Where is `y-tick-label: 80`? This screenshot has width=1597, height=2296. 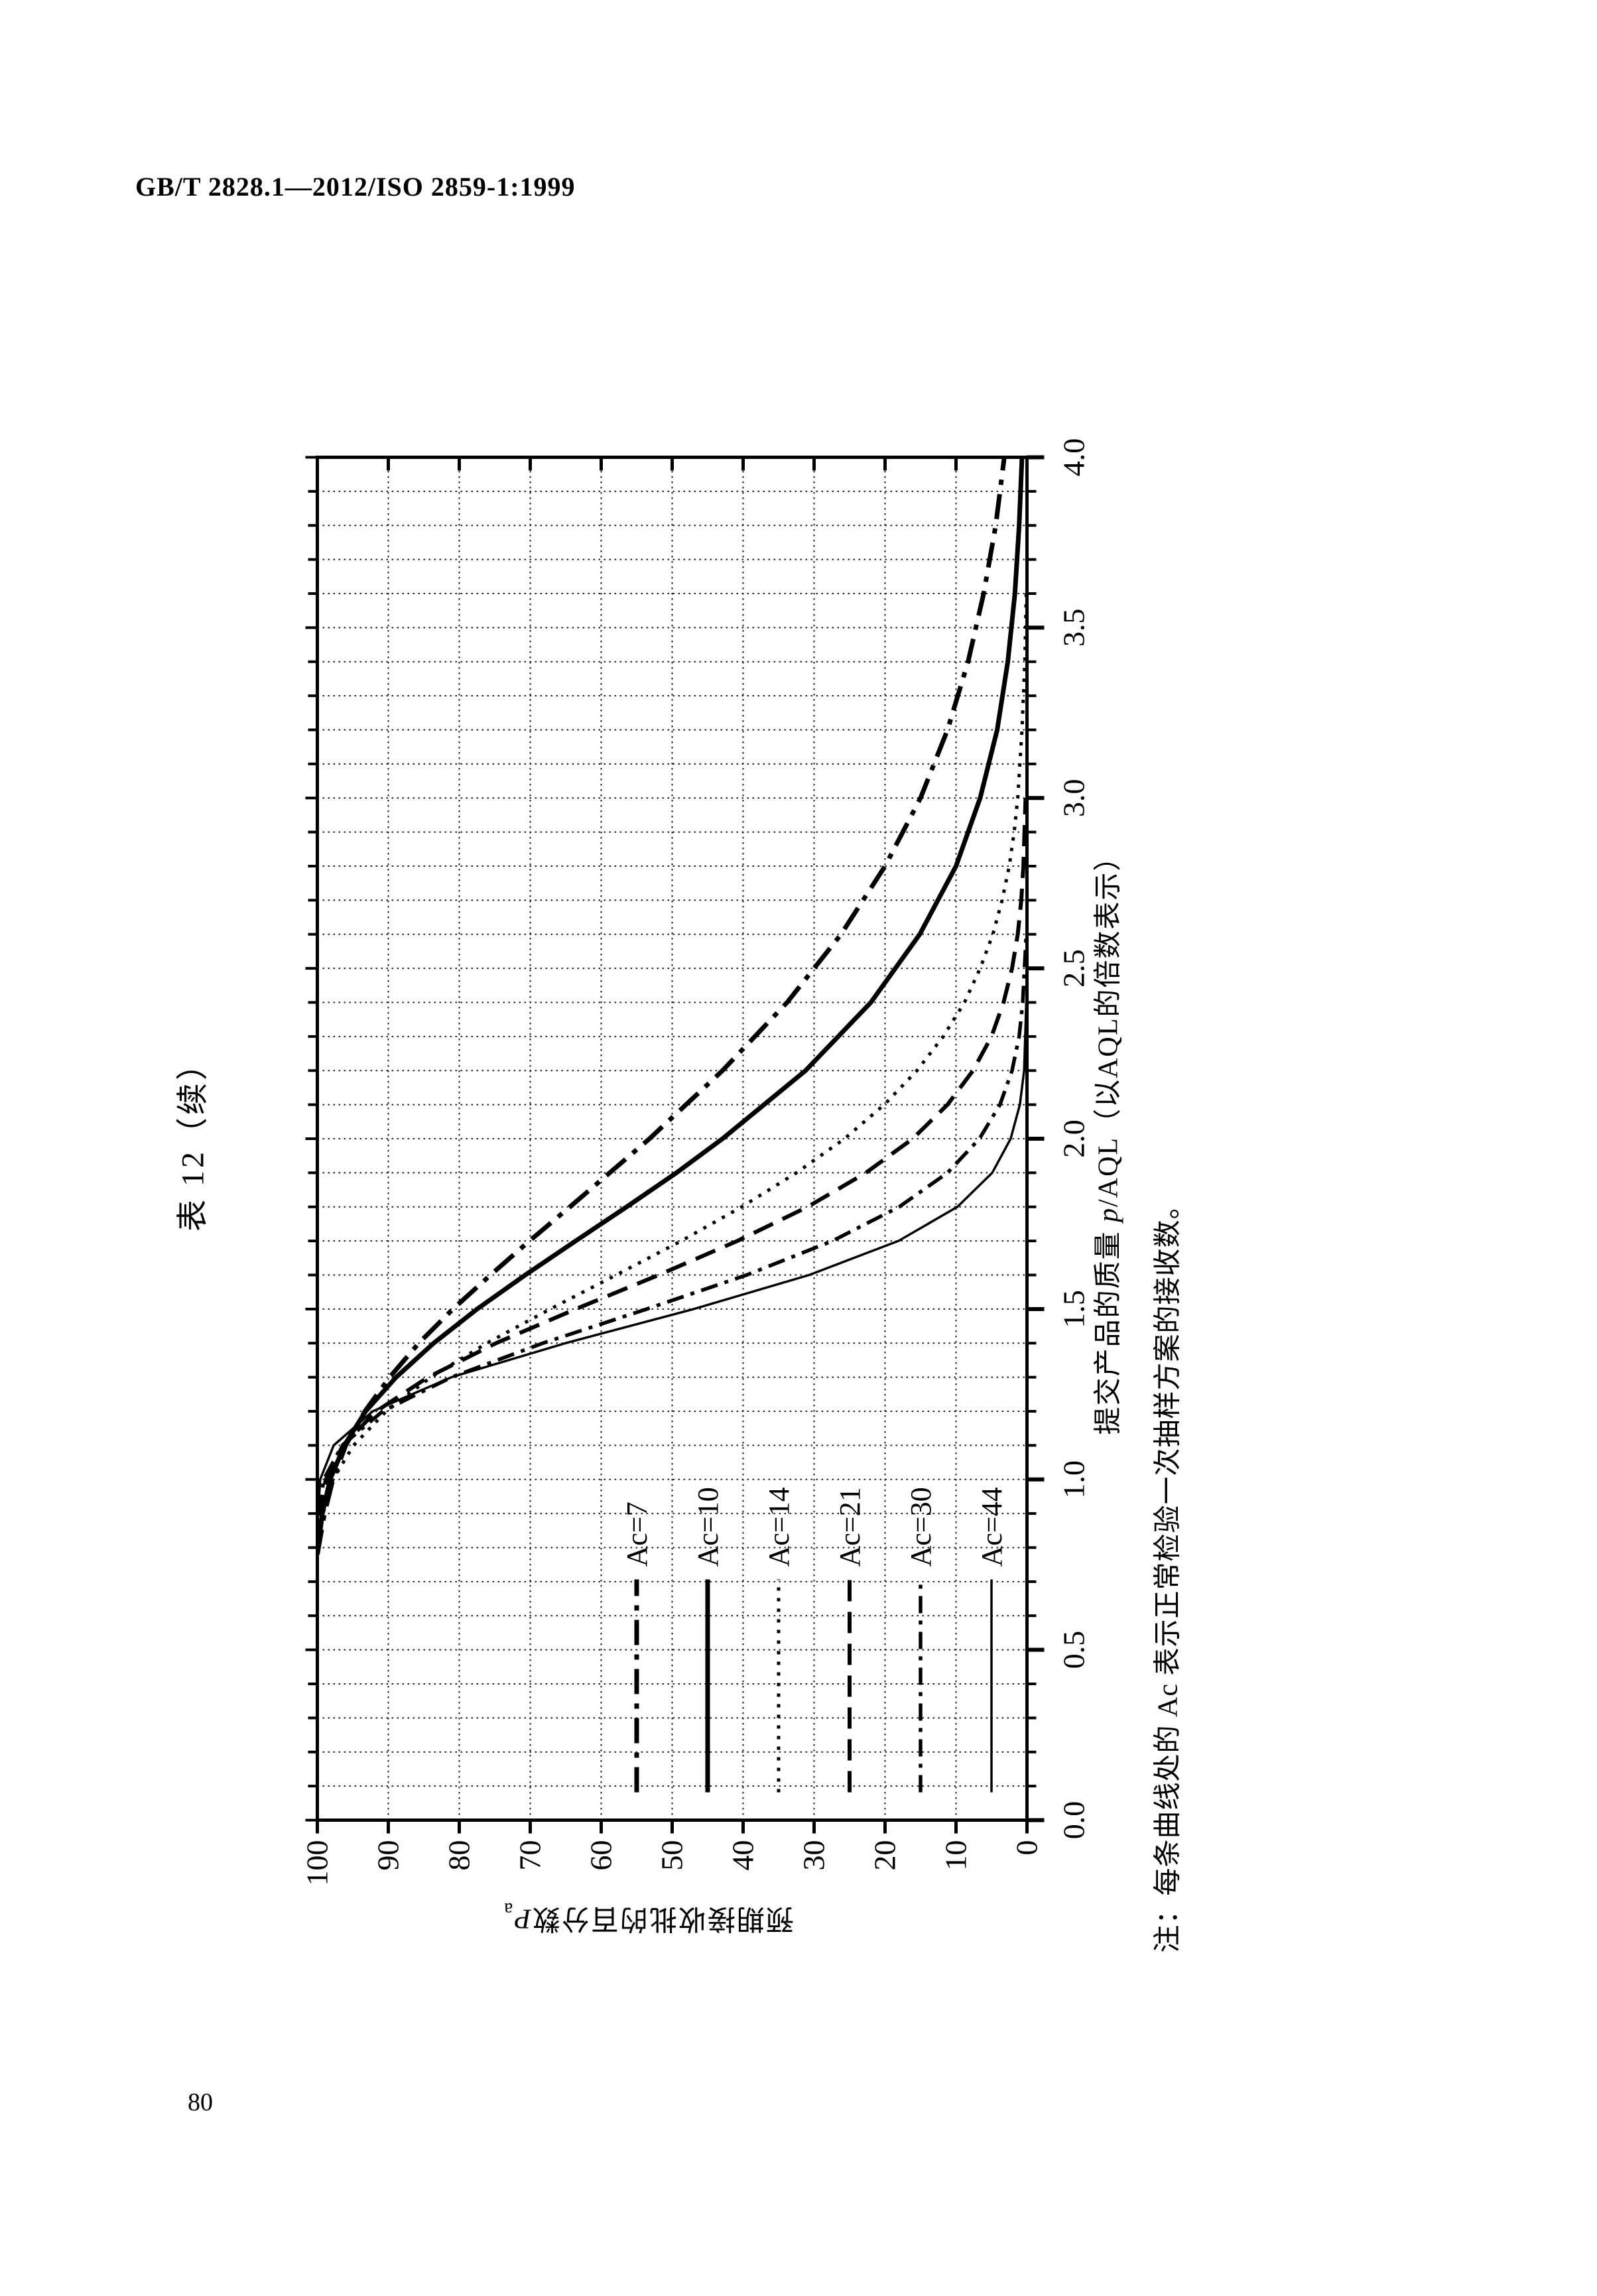
y-tick-label: 80 is located at coordinates (459, 1856).